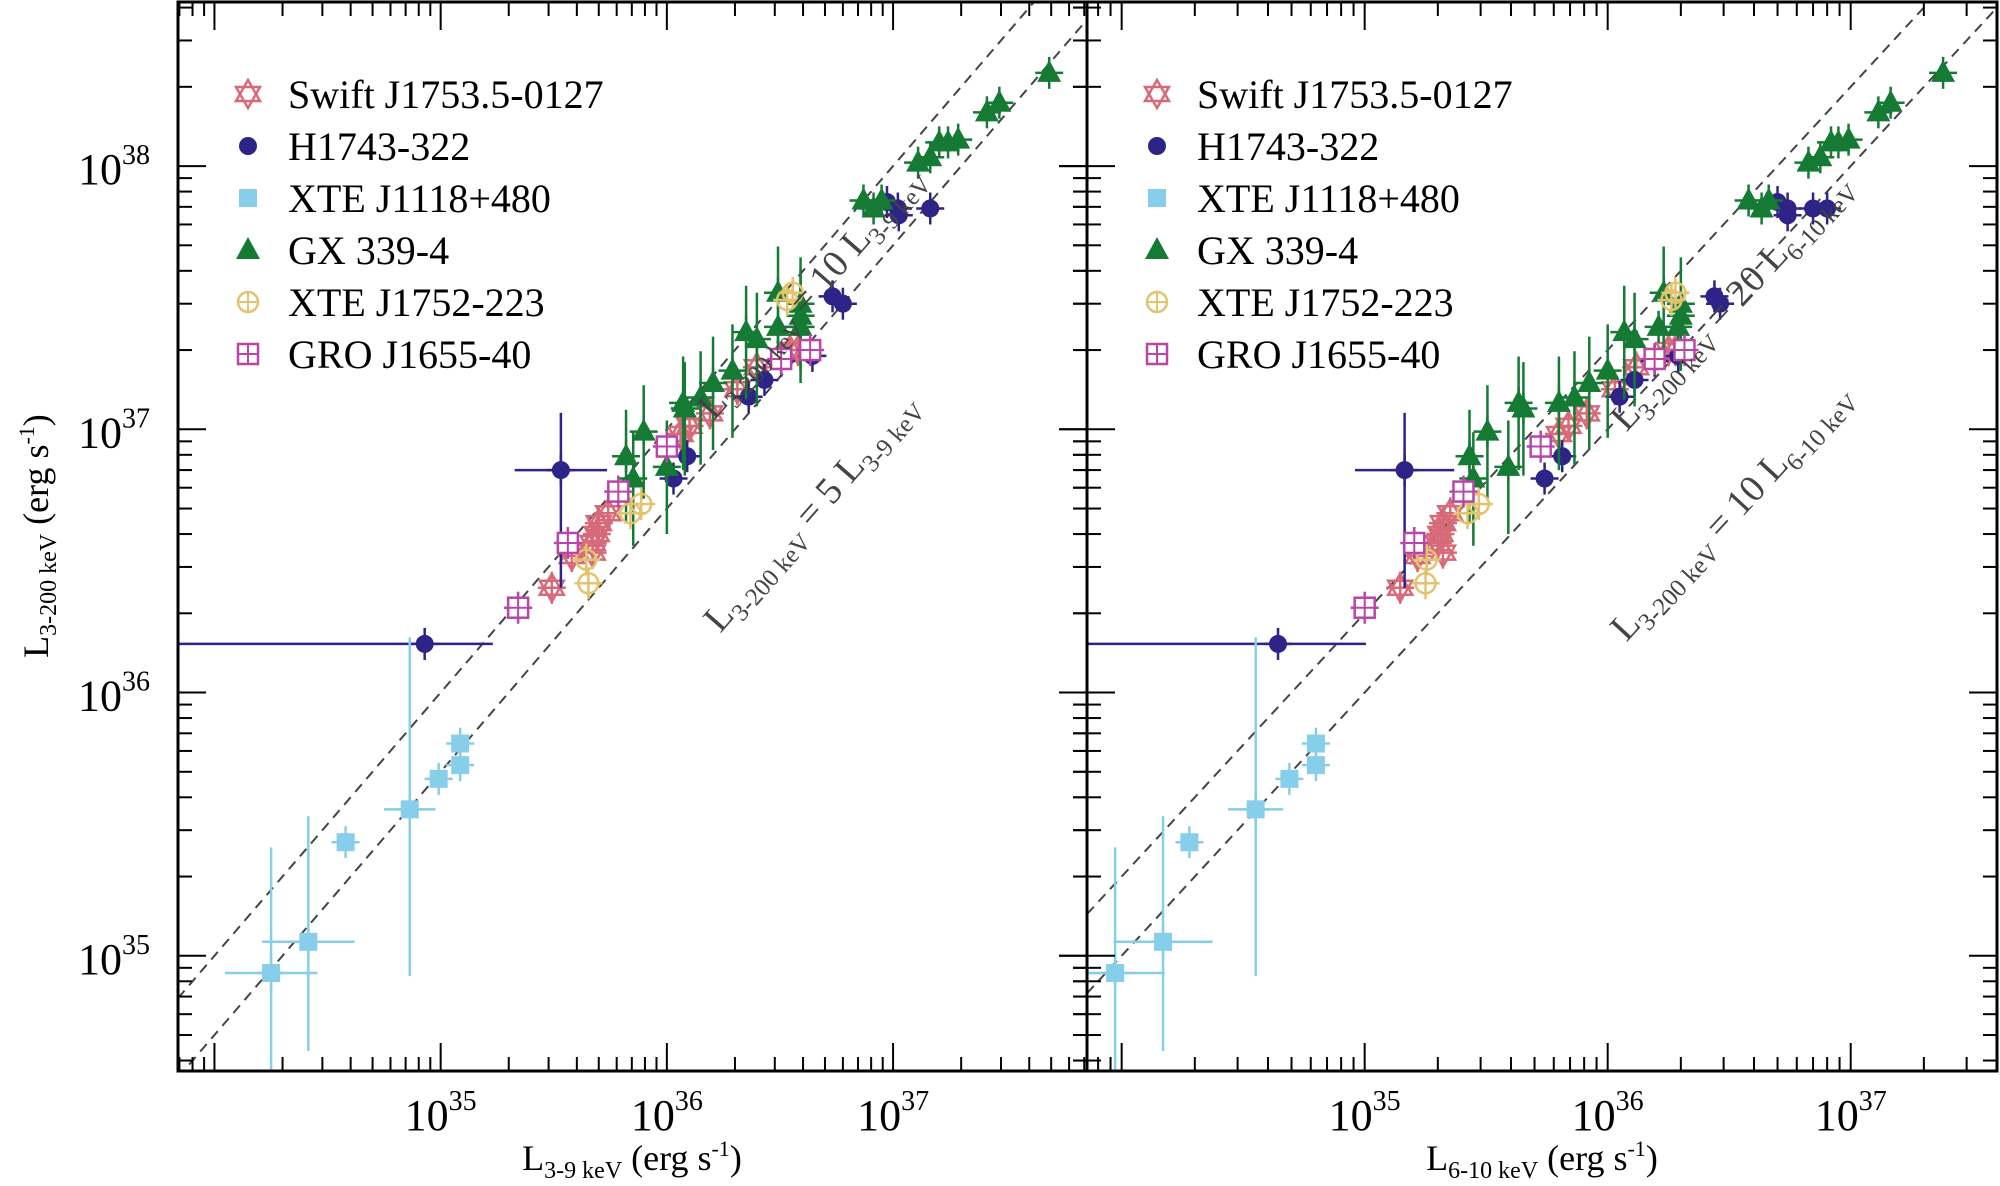 The width and height of the screenshot is (2000, 1186). I want to click on x-tick-label: 1036, so click(1608, 1113).